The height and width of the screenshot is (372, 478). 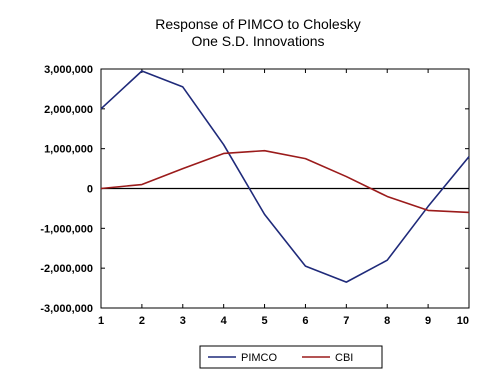 What do you see at coordinates (90, 190) in the screenshot?
I see `y-tick-label: 0` at bounding box center [90, 190].